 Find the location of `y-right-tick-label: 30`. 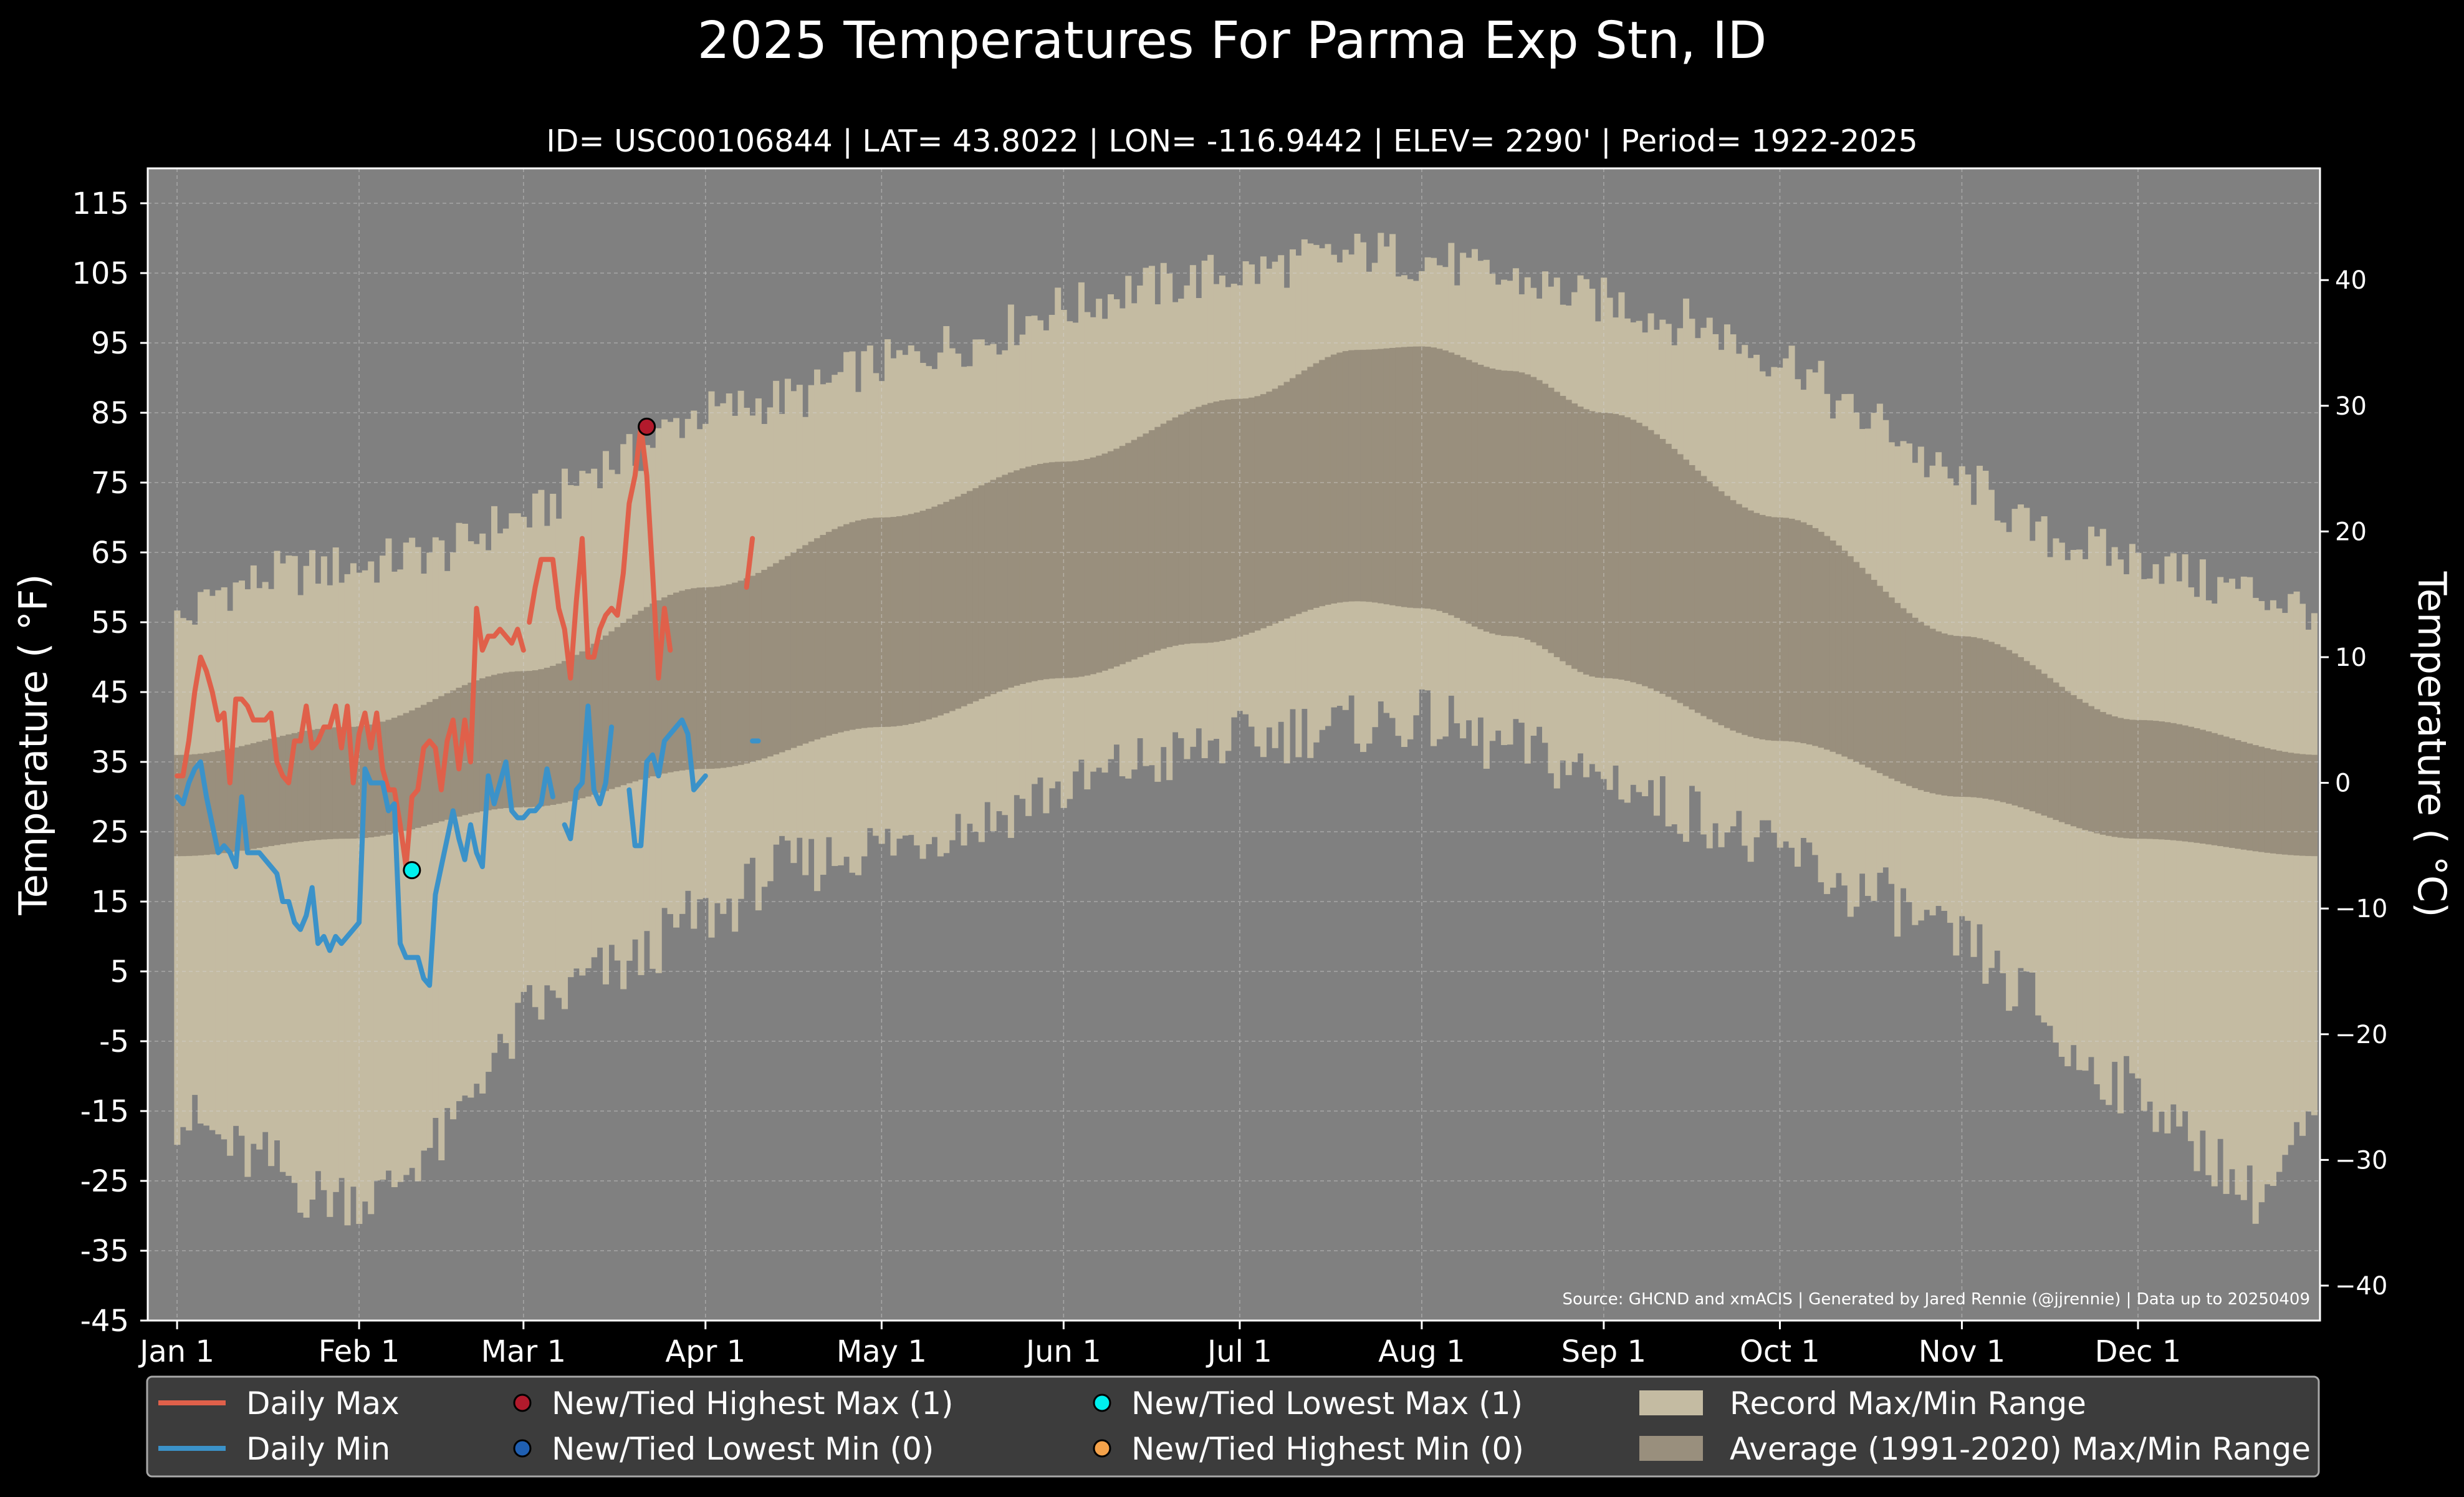

y-right-tick-label: 30 is located at coordinates (2351, 406).